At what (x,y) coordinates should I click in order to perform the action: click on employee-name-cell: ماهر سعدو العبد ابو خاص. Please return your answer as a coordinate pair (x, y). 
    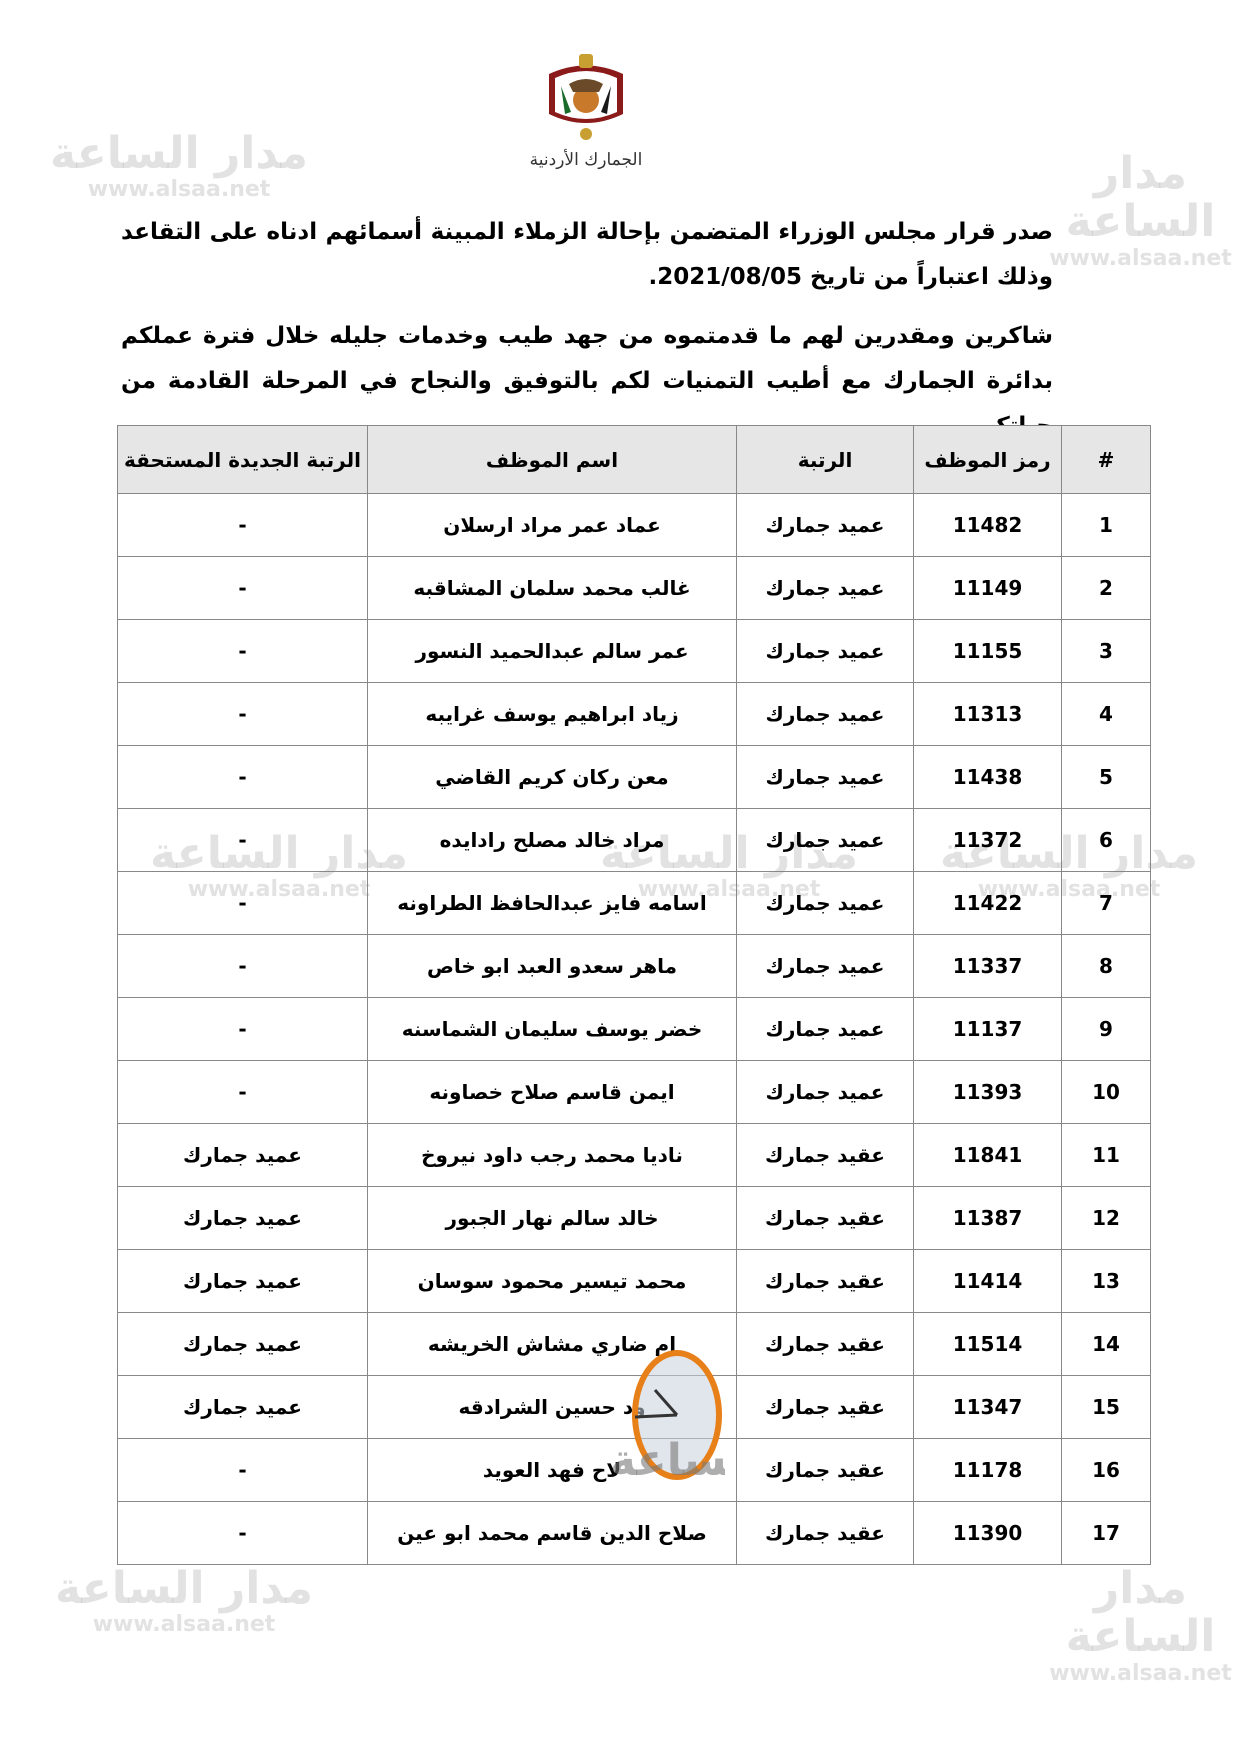
    Looking at the image, I should click on (552, 966).